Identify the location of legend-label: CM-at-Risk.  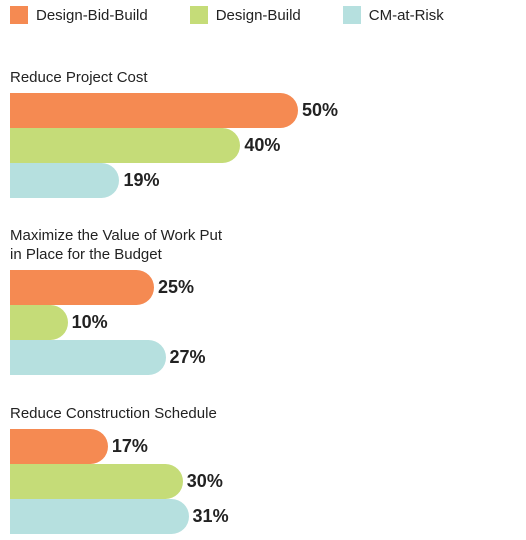
(406, 15).